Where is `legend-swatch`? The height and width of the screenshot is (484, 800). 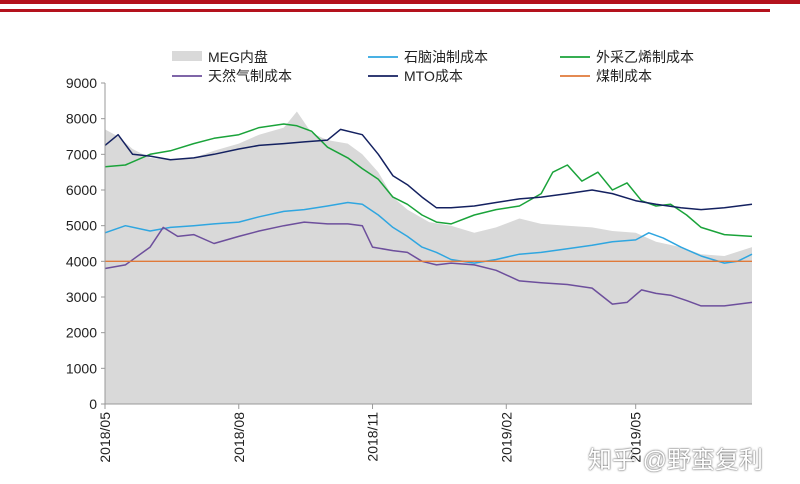 legend-swatch is located at coordinates (187, 56).